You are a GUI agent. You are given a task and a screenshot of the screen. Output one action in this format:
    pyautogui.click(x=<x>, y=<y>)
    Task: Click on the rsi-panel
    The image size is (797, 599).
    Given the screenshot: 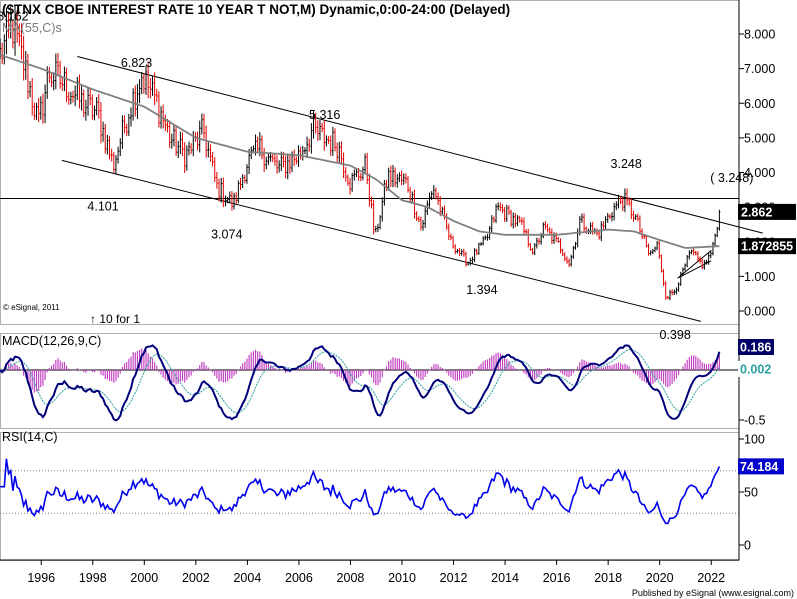 What is the action you would take?
    pyautogui.click(x=369, y=491)
    